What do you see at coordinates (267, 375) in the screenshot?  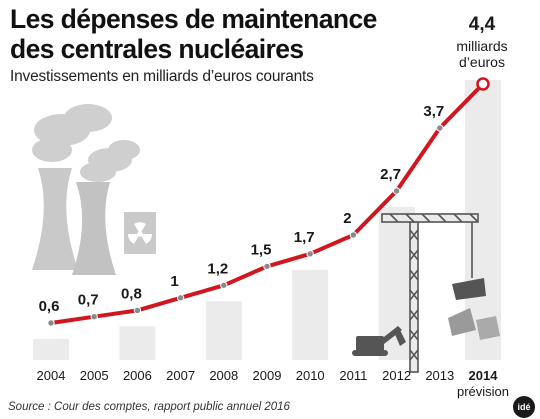 I see `x-tick-label: 2009` at bounding box center [267, 375].